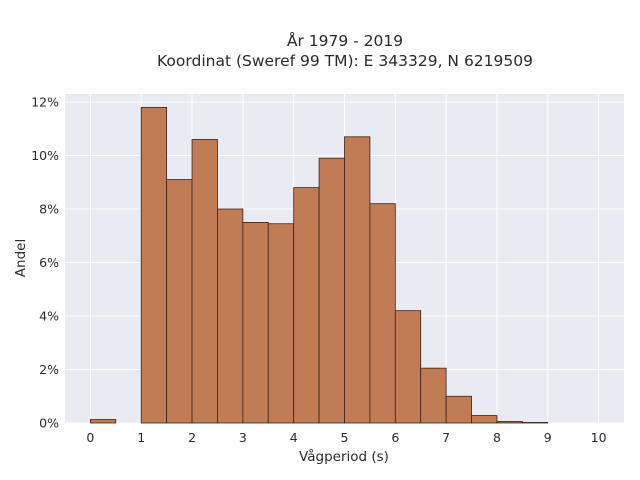 The width and height of the screenshot is (640, 480). Describe the element at coordinates (49, 369) in the screenshot. I see `y-tick-label: 2%` at that location.